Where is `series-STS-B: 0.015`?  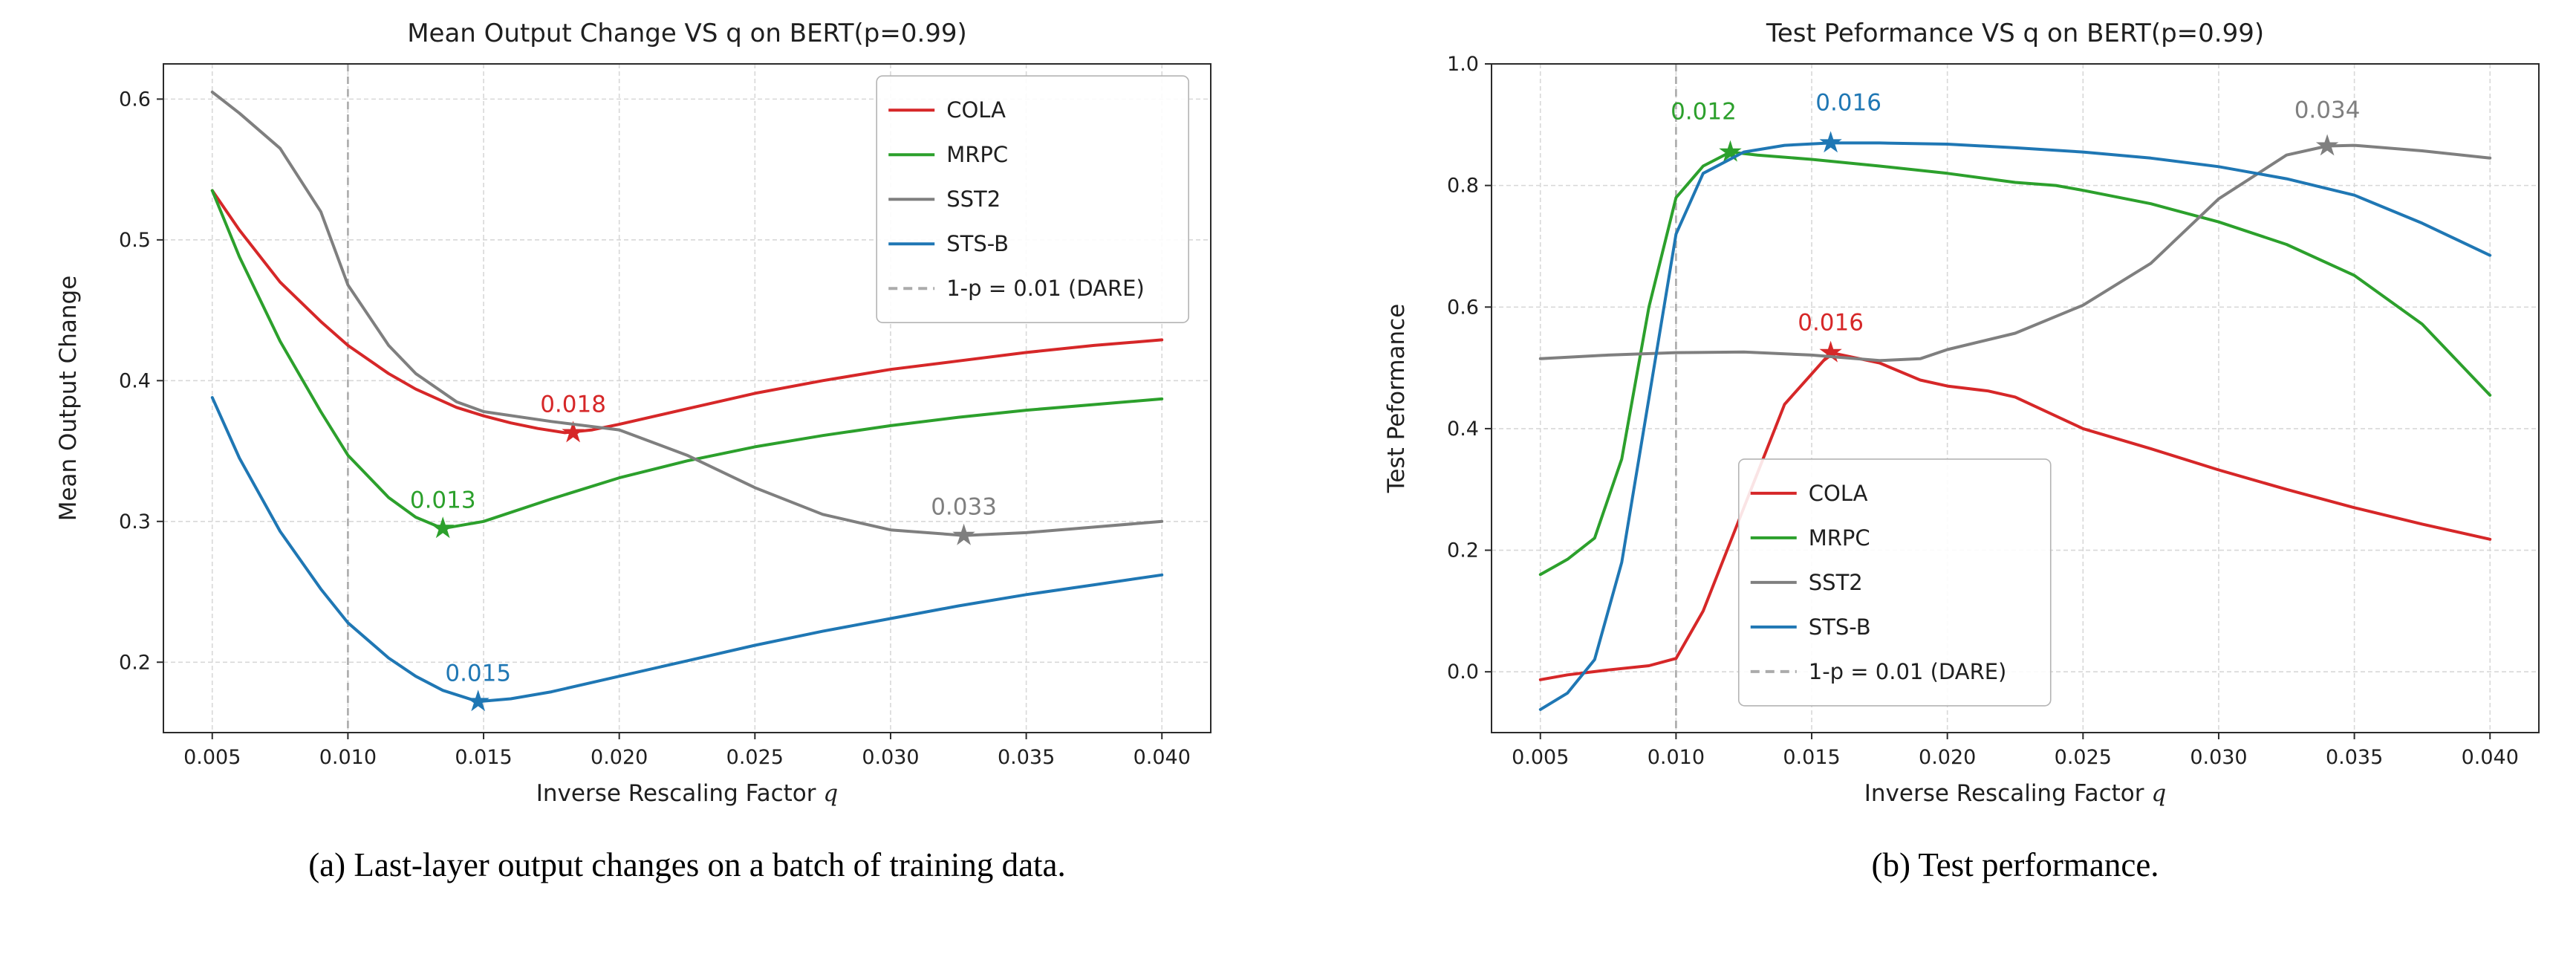
series-STS-B: 0.015 is located at coordinates (687, 554).